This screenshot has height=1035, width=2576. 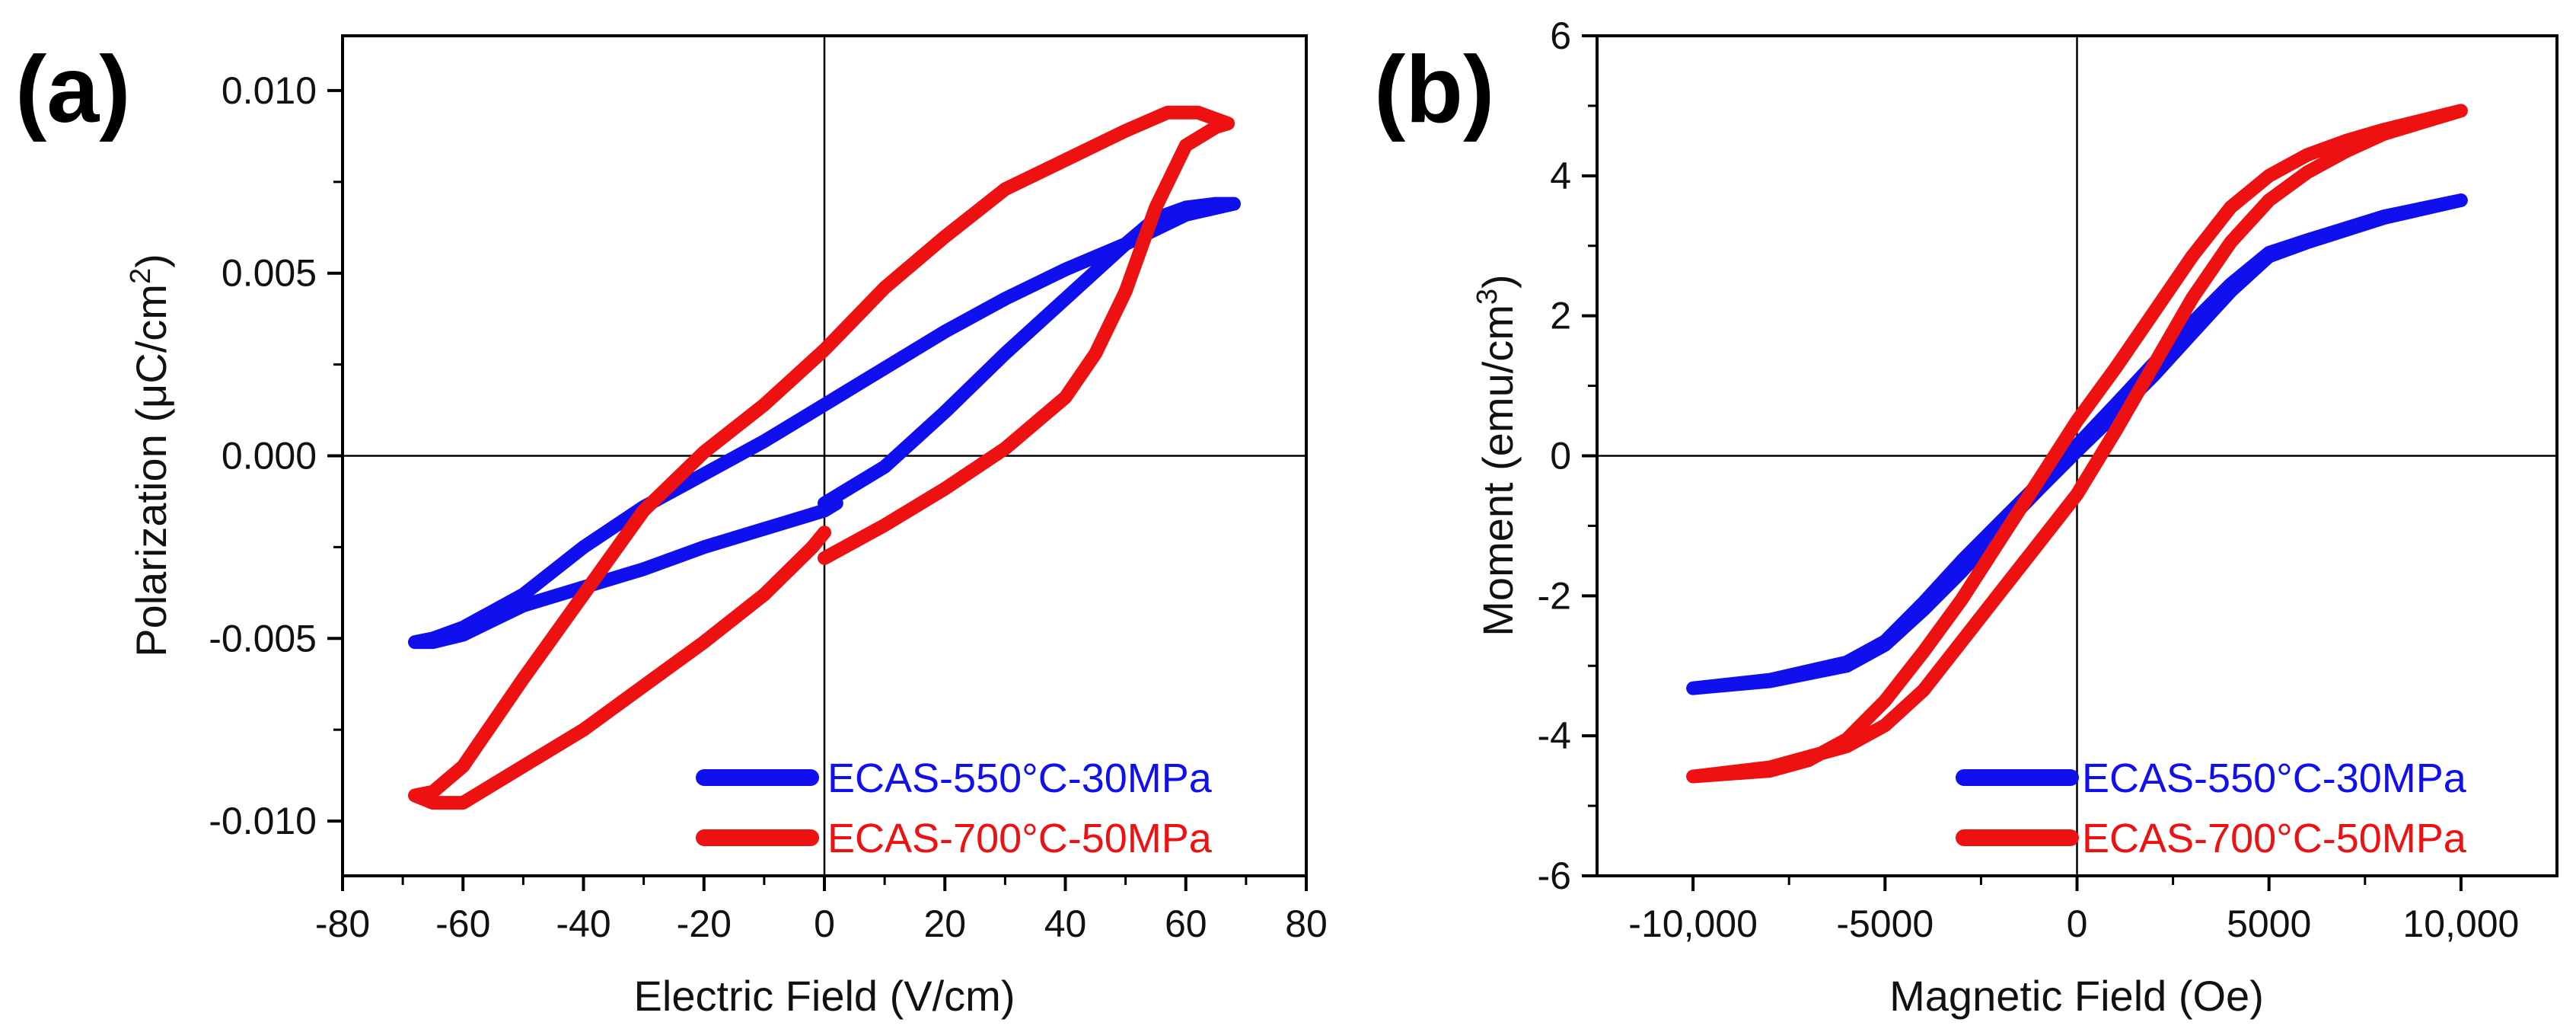 What do you see at coordinates (2275, 838) in the screenshot?
I see `legend-label-700-b: ECAS-700°C-50MPa` at bounding box center [2275, 838].